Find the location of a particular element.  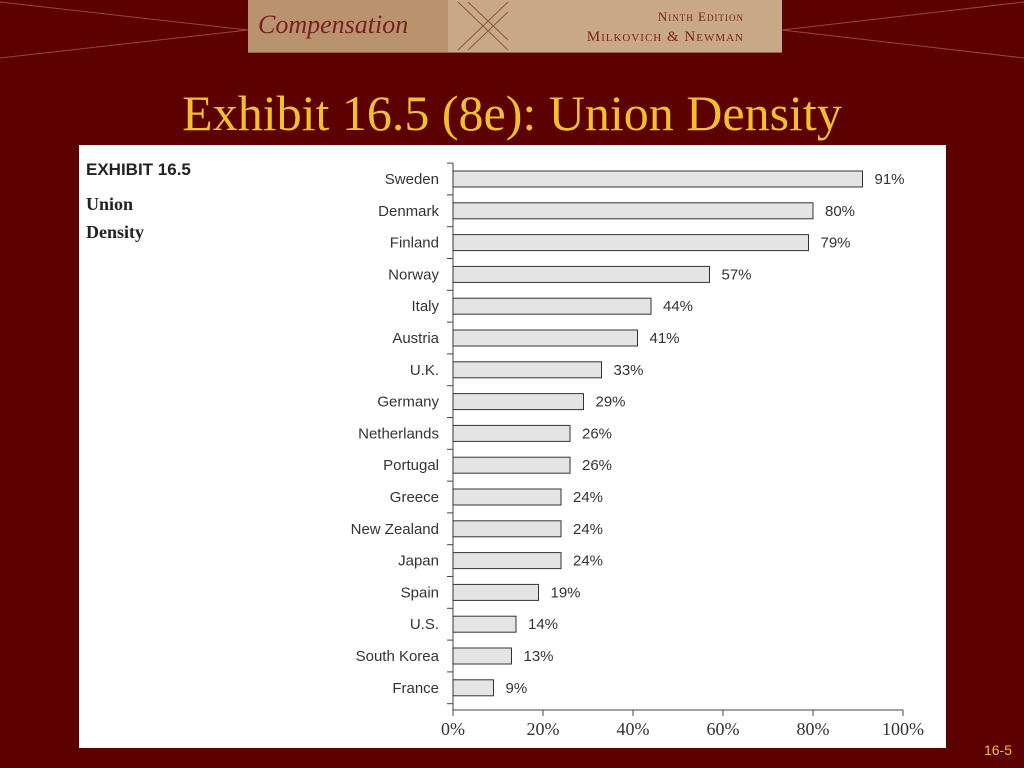

category-label: New Zealand is located at coordinates (395, 529).